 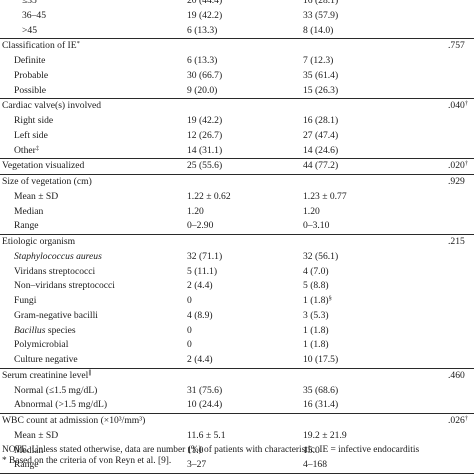 I want to click on cell-group-1: 30 (66.7), so click(x=205, y=75).